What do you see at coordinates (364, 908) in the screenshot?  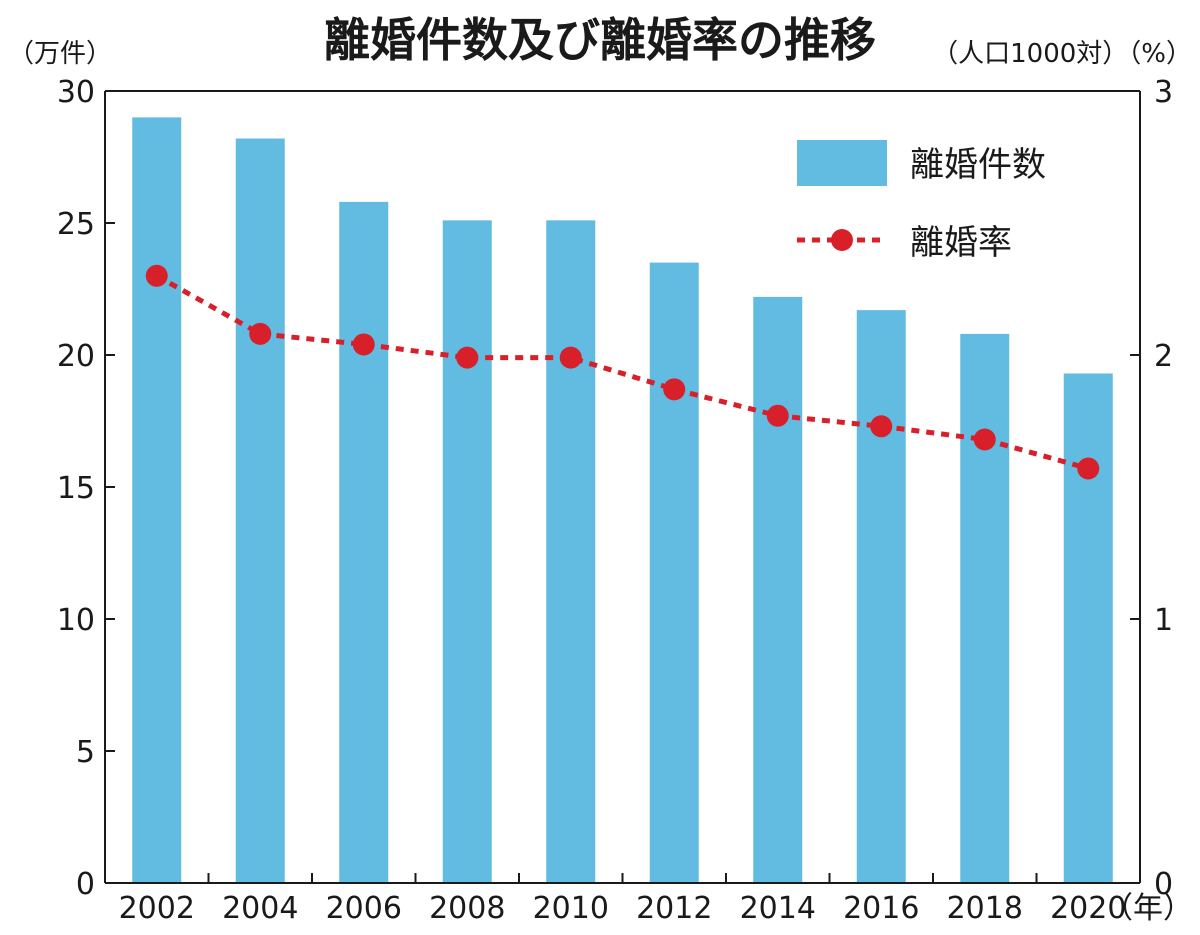 I see `x-tick-label-2006: 2006` at bounding box center [364, 908].